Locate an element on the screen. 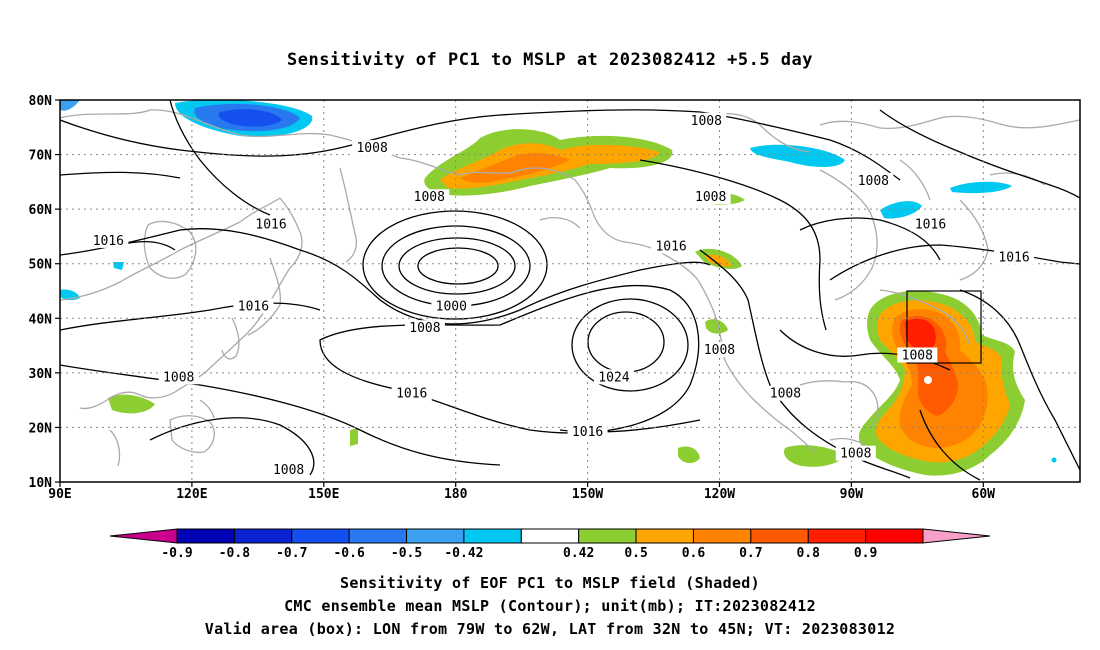  lon-label: 120W is located at coordinates (719, 494).